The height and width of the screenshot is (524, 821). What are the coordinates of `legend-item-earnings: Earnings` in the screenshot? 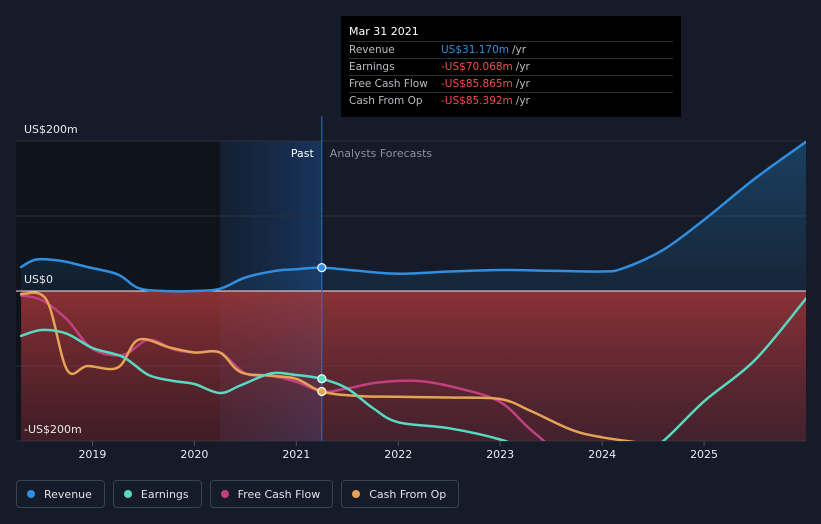 It's located at (157, 494).